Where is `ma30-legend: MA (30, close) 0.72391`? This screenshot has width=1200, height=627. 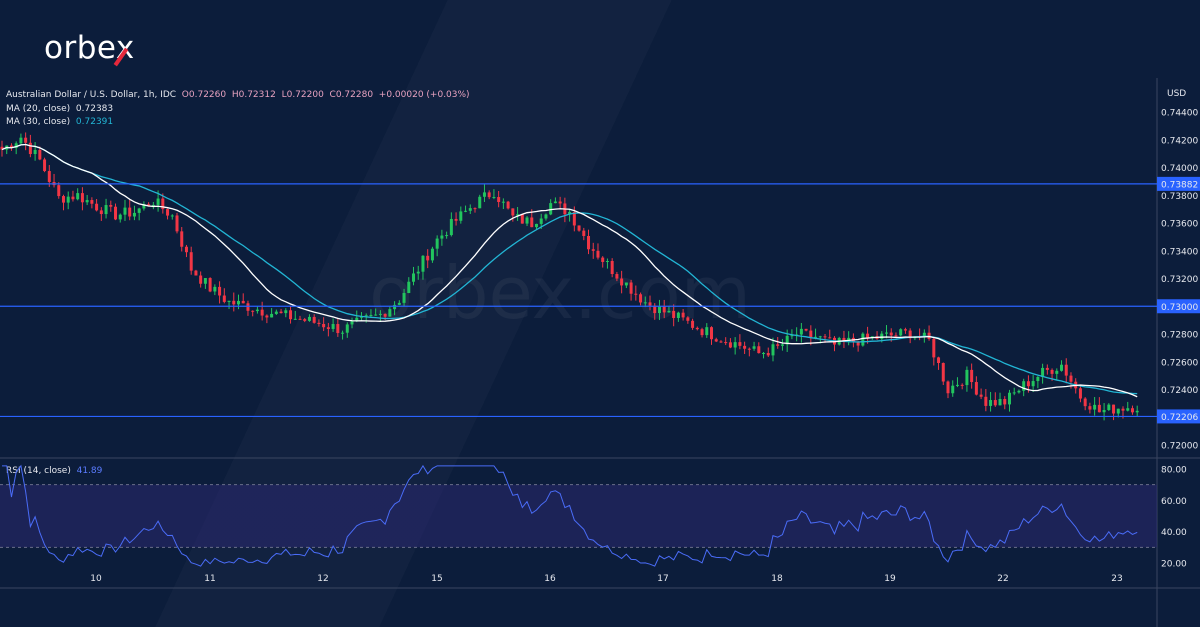
ma30-legend: MA (30, close) 0.72391 is located at coordinates (59, 122).